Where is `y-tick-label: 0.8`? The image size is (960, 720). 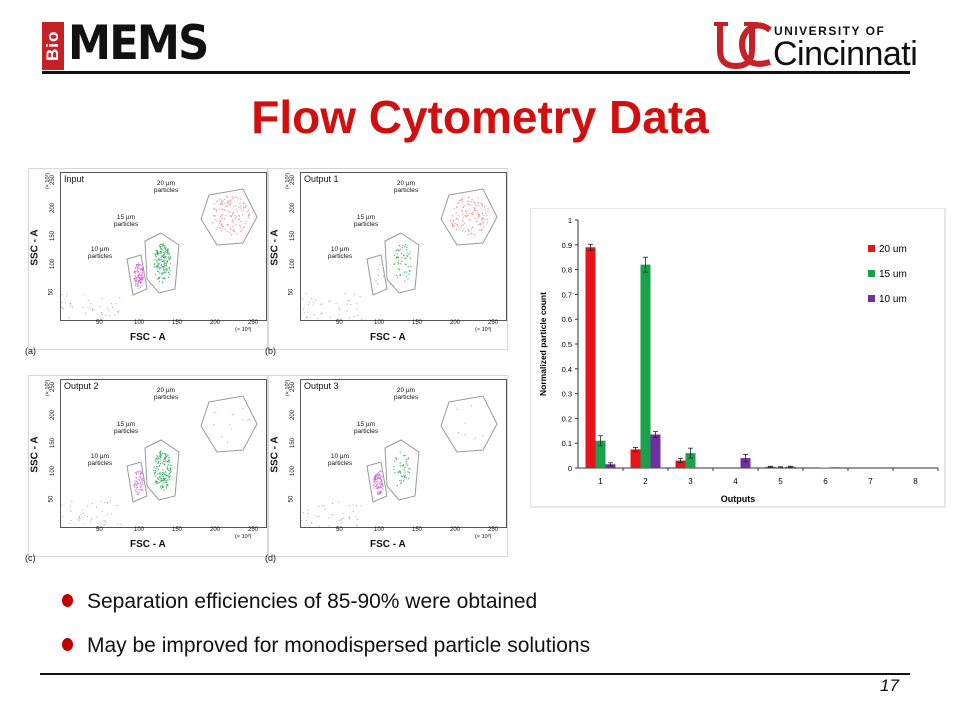
y-tick-label: 0.8 is located at coordinates (567, 270).